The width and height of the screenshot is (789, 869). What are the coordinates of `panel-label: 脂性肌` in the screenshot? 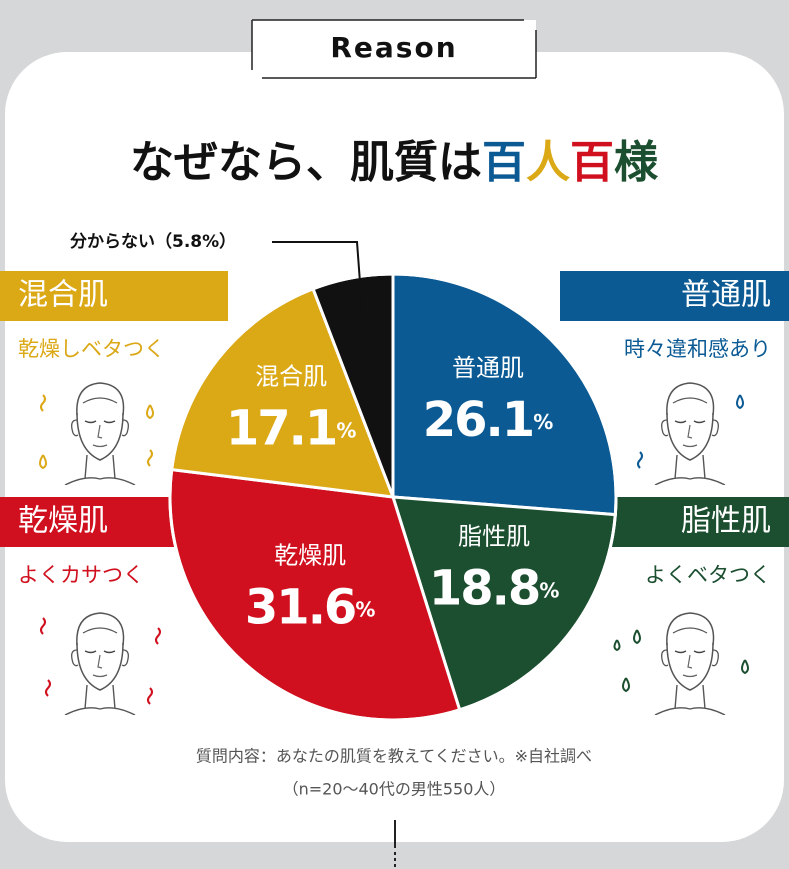 It's located at (726, 521).